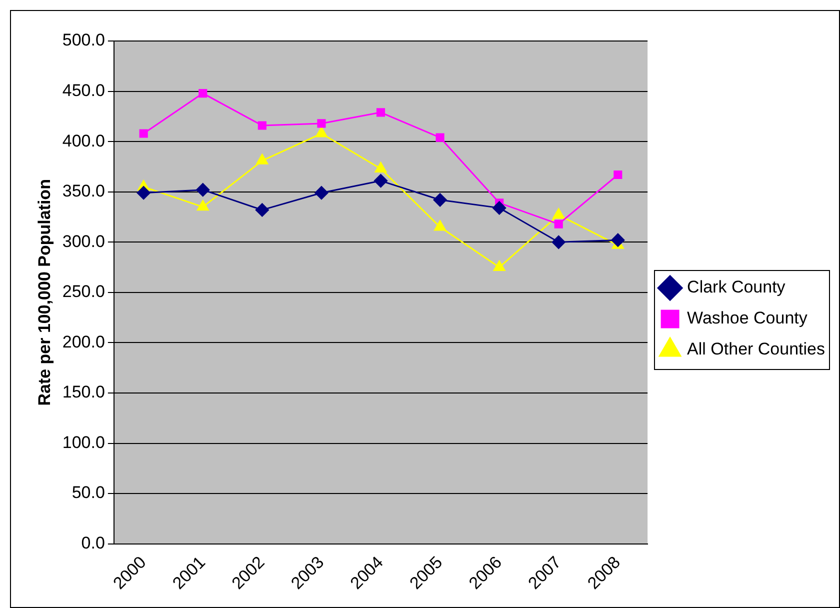 This screenshot has height=608, width=840. I want to click on y-tick-label: 200.0, so click(83, 342).